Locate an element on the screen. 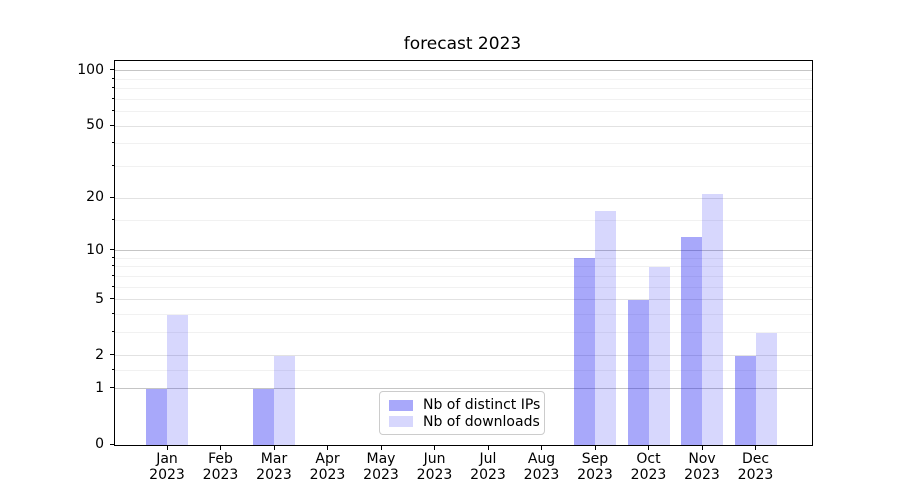 This screenshot has height=500, width=900. bar-downloads-jan is located at coordinates (177, 379).